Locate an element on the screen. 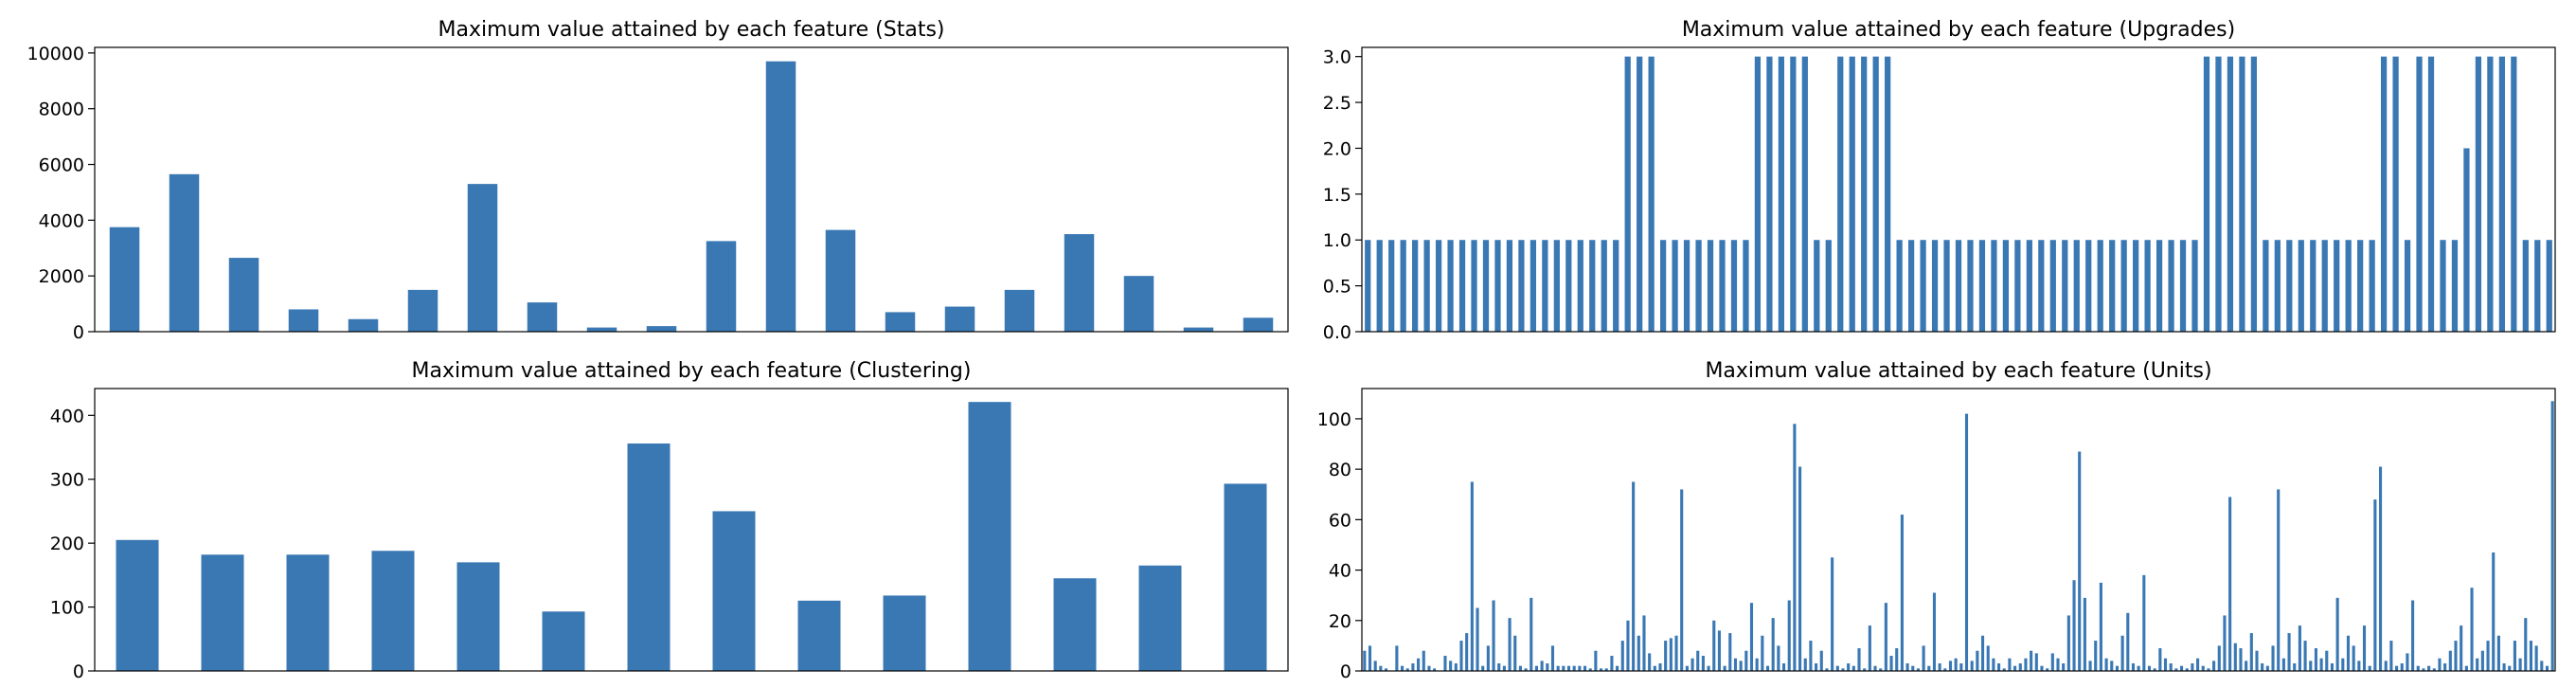 The height and width of the screenshot is (688, 2576). y-tick-label: 2.0 is located at coordinates (1337, 149).